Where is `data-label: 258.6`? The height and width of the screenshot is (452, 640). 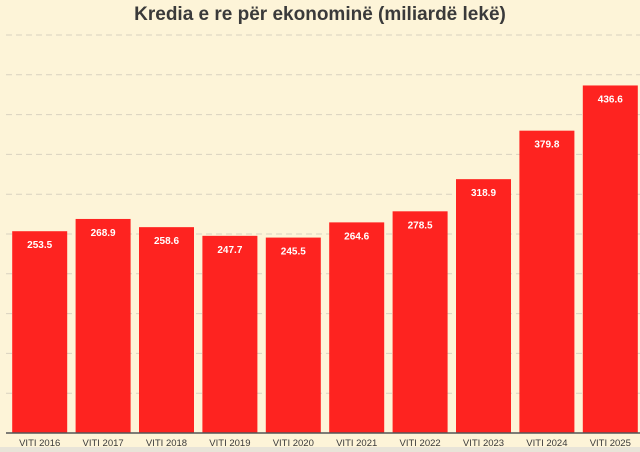 data-label: 258.6 is located at coordinates (166, 241).